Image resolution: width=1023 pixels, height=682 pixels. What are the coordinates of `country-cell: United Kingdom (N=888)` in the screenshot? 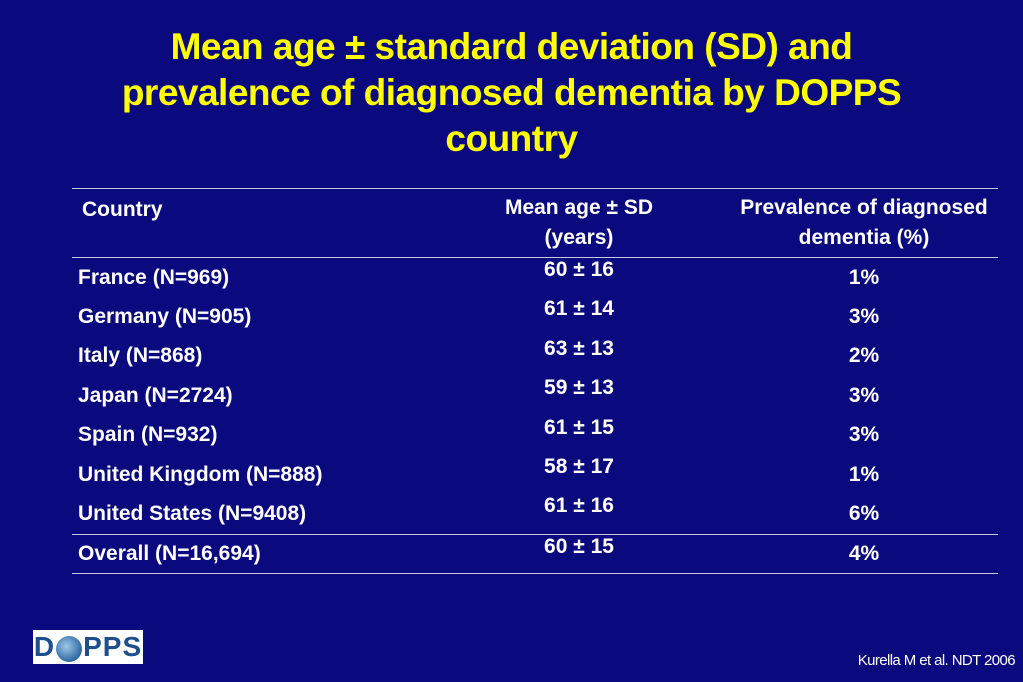 It's located at (200, 474).